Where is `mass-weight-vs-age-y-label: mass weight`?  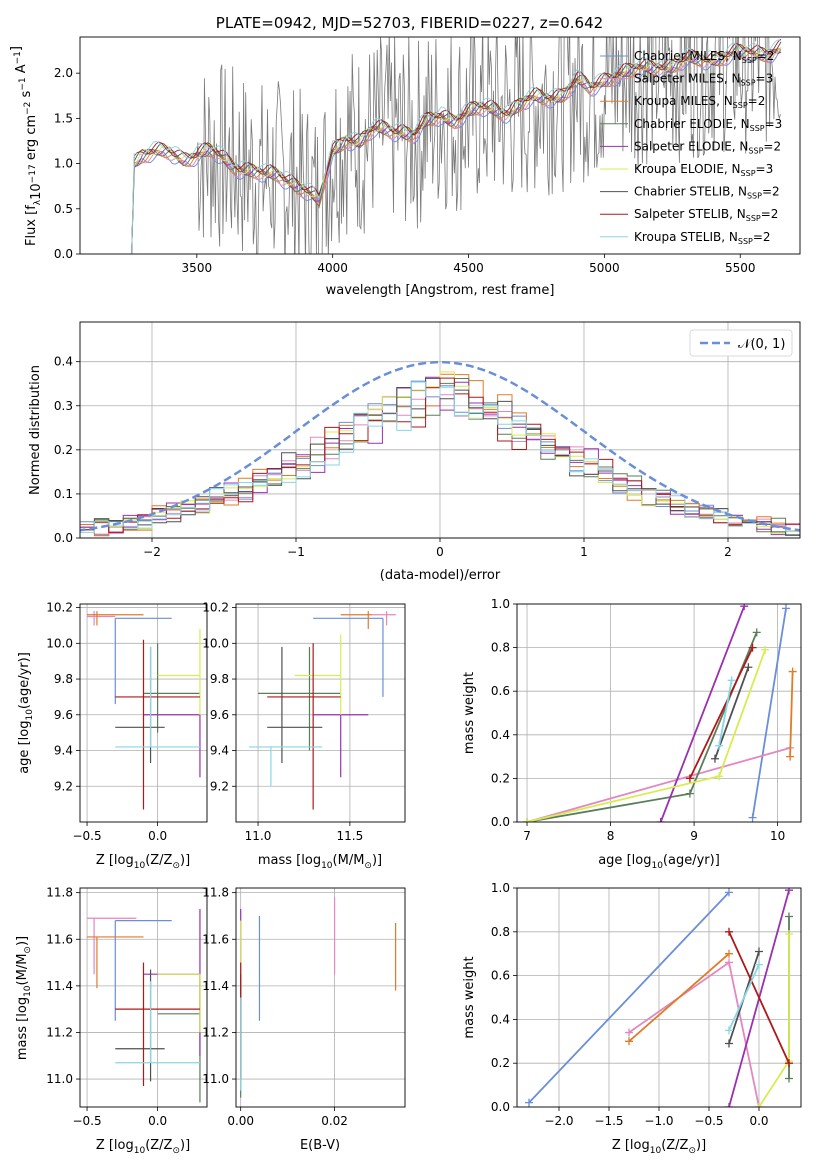 mass-weight-vs-age-y-label: mass weight is located at coordinates (469, 713).